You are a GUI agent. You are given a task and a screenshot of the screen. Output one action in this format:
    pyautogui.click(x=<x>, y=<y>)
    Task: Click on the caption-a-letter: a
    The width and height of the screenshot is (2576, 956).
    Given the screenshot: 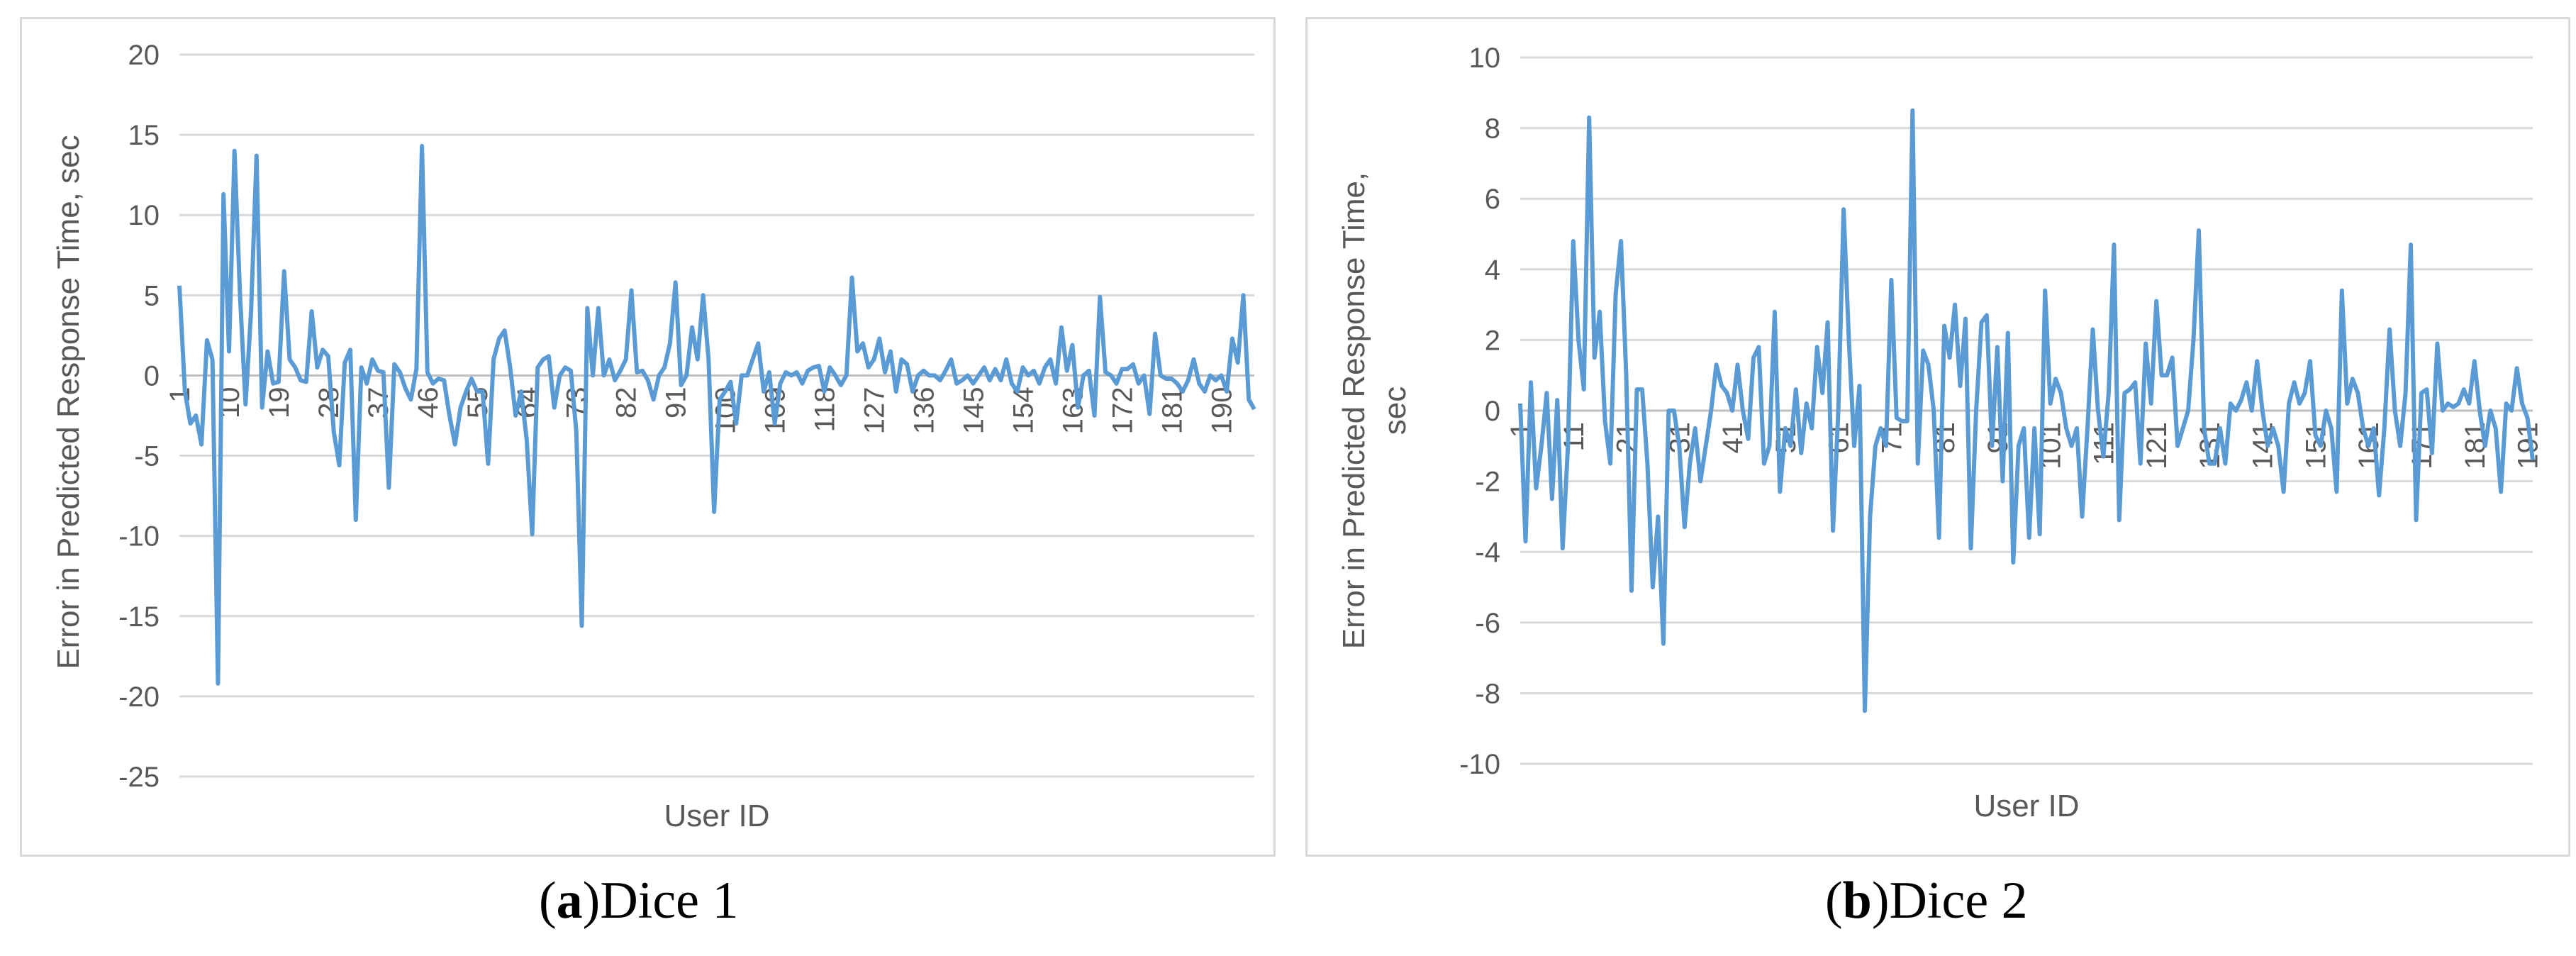 What is the action you would take?
    pyautogui.click(x=569, y=901)
    